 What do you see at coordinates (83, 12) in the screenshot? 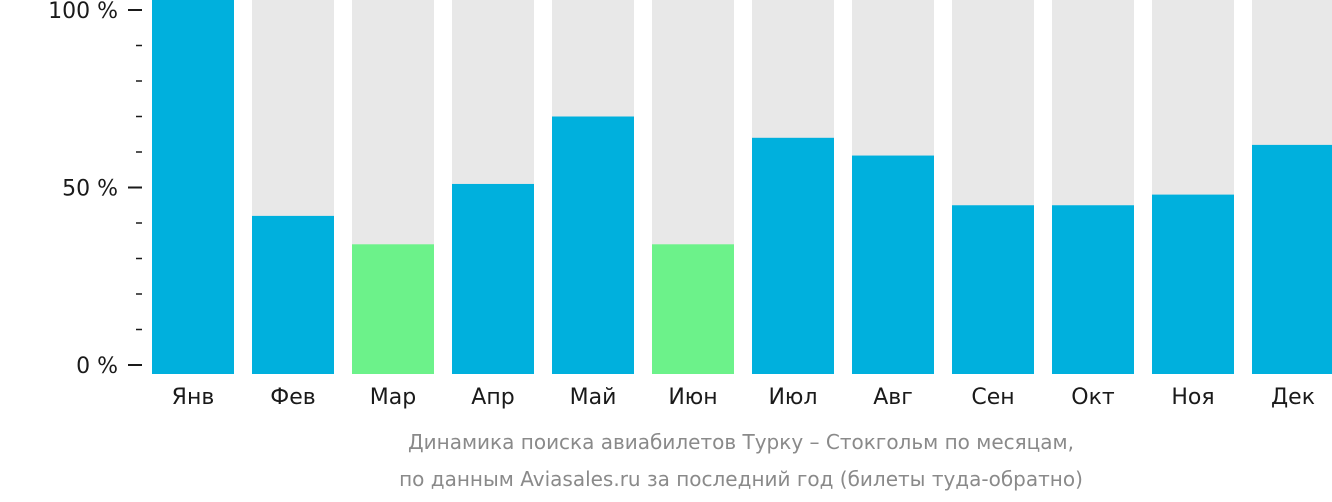
I see `y-tick-label: 100 %` at bounding box center [83, 12].